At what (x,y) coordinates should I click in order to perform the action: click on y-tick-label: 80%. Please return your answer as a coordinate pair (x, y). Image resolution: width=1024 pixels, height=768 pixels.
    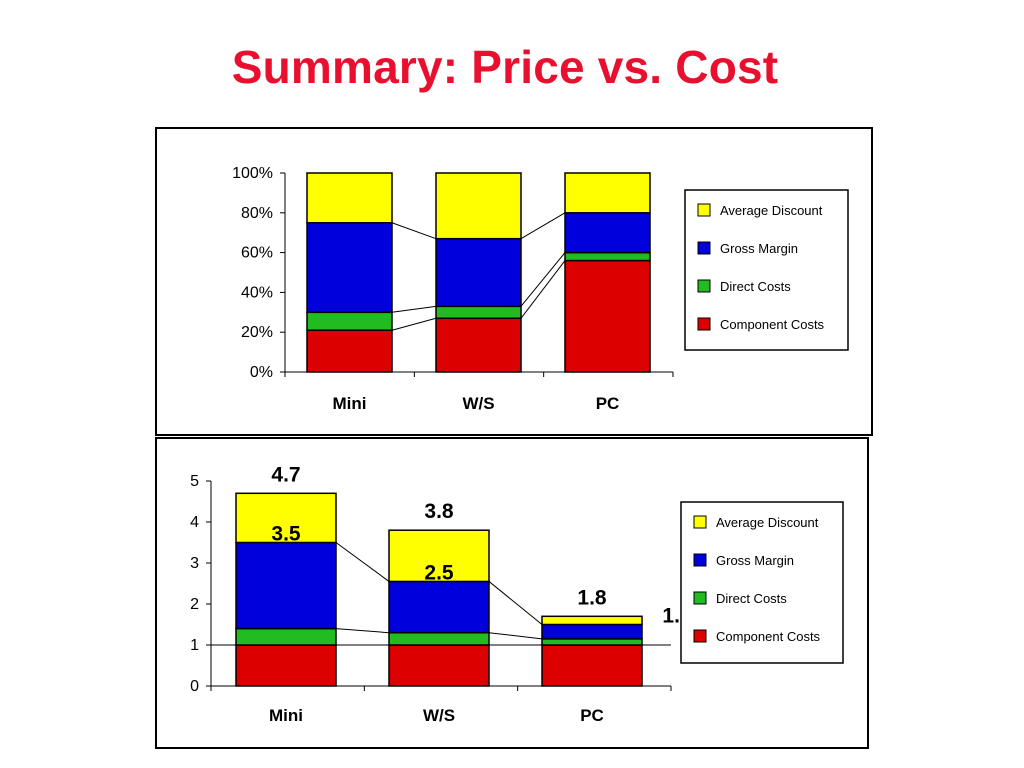
    Looking at the image, I should click on (257, 213).